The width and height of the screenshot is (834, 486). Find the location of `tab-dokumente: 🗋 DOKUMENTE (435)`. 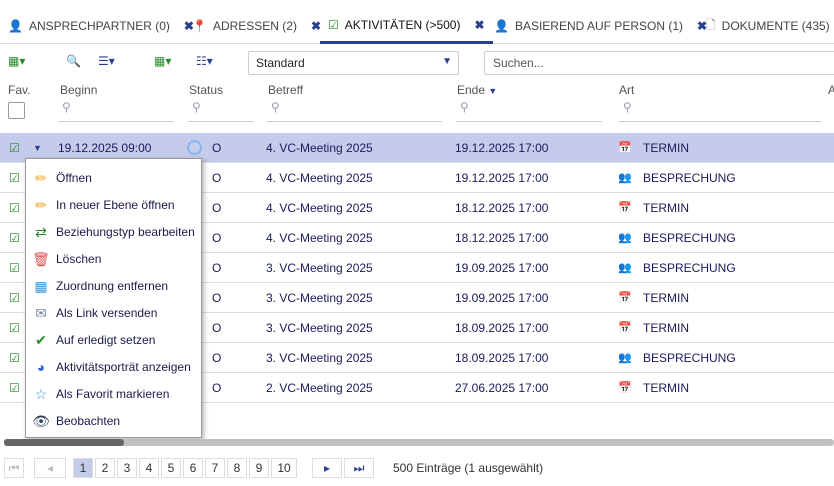

tab-dokumente: 🗋 DOKUMENTE (435) is located at coordinates (768, 26).